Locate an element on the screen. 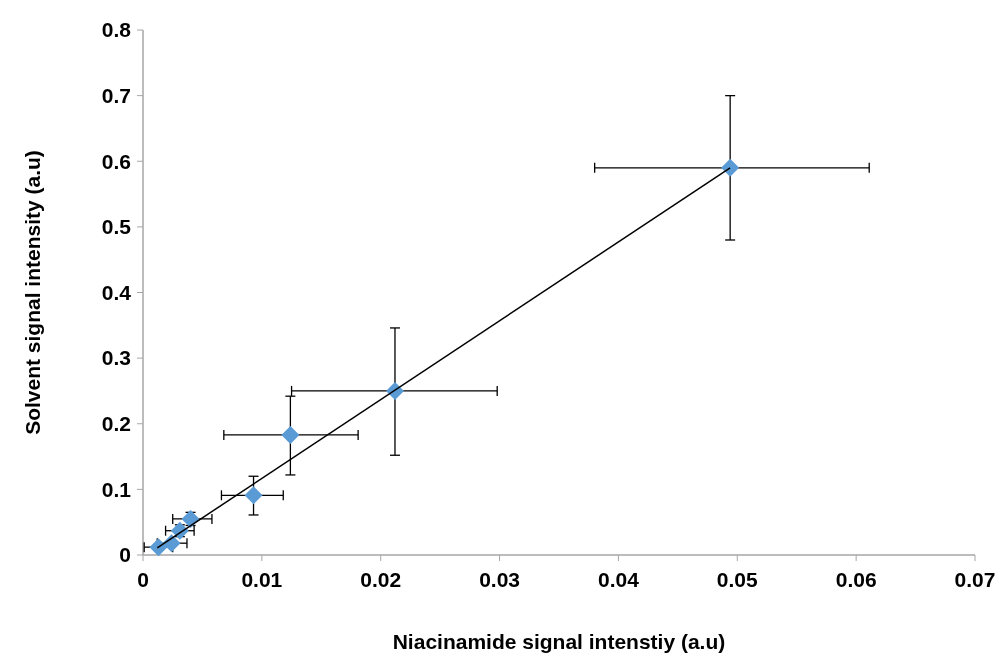  x-tick-label: 0.07 is located at coordinates (975, 579).